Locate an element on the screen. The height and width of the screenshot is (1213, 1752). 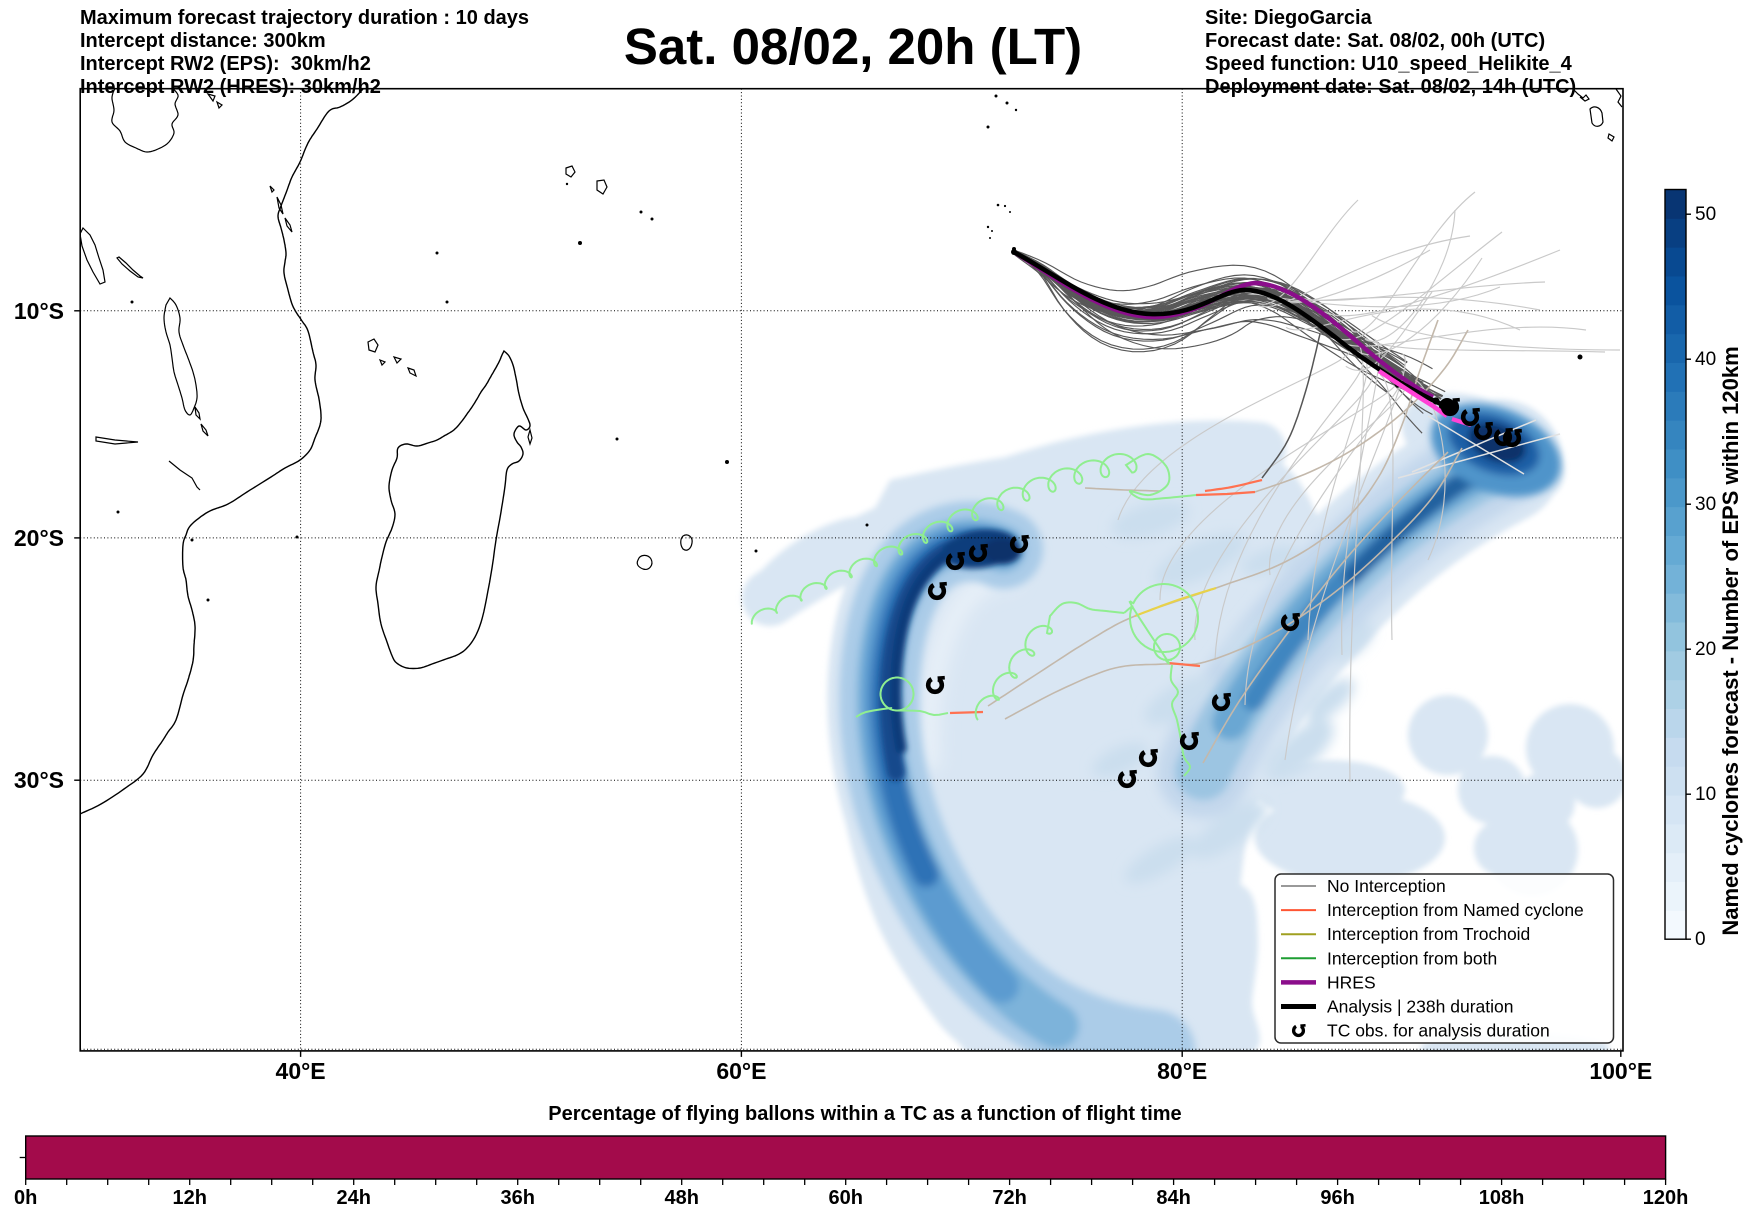
svg-text: Intercept distance: 300km is located at coordinates (203, 41).